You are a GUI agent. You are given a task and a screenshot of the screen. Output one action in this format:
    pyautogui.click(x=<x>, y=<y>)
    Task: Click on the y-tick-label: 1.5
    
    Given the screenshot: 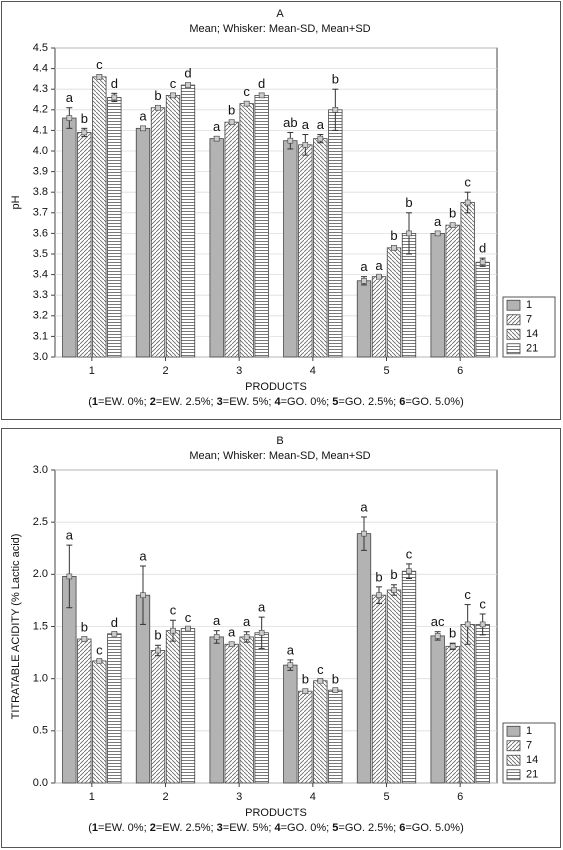 What is the action you would take?
    pyautogui.click(x=40, y=626)
    